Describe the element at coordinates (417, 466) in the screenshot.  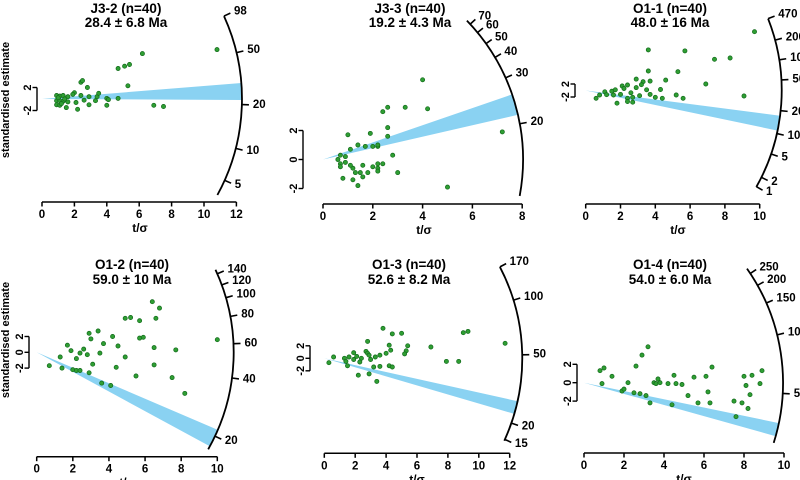
I see `x-axis-tick-label: 6` at that location.